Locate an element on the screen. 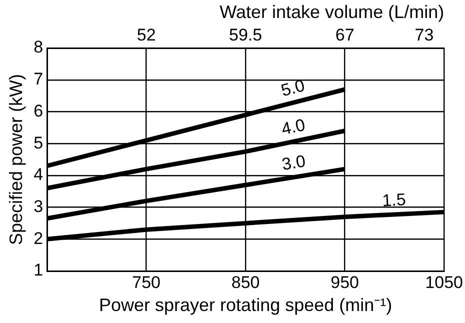 Image resolution: width=465 pixels, height=323 pixels. y-tick-label: 5 is located at coordinates (39, 142).